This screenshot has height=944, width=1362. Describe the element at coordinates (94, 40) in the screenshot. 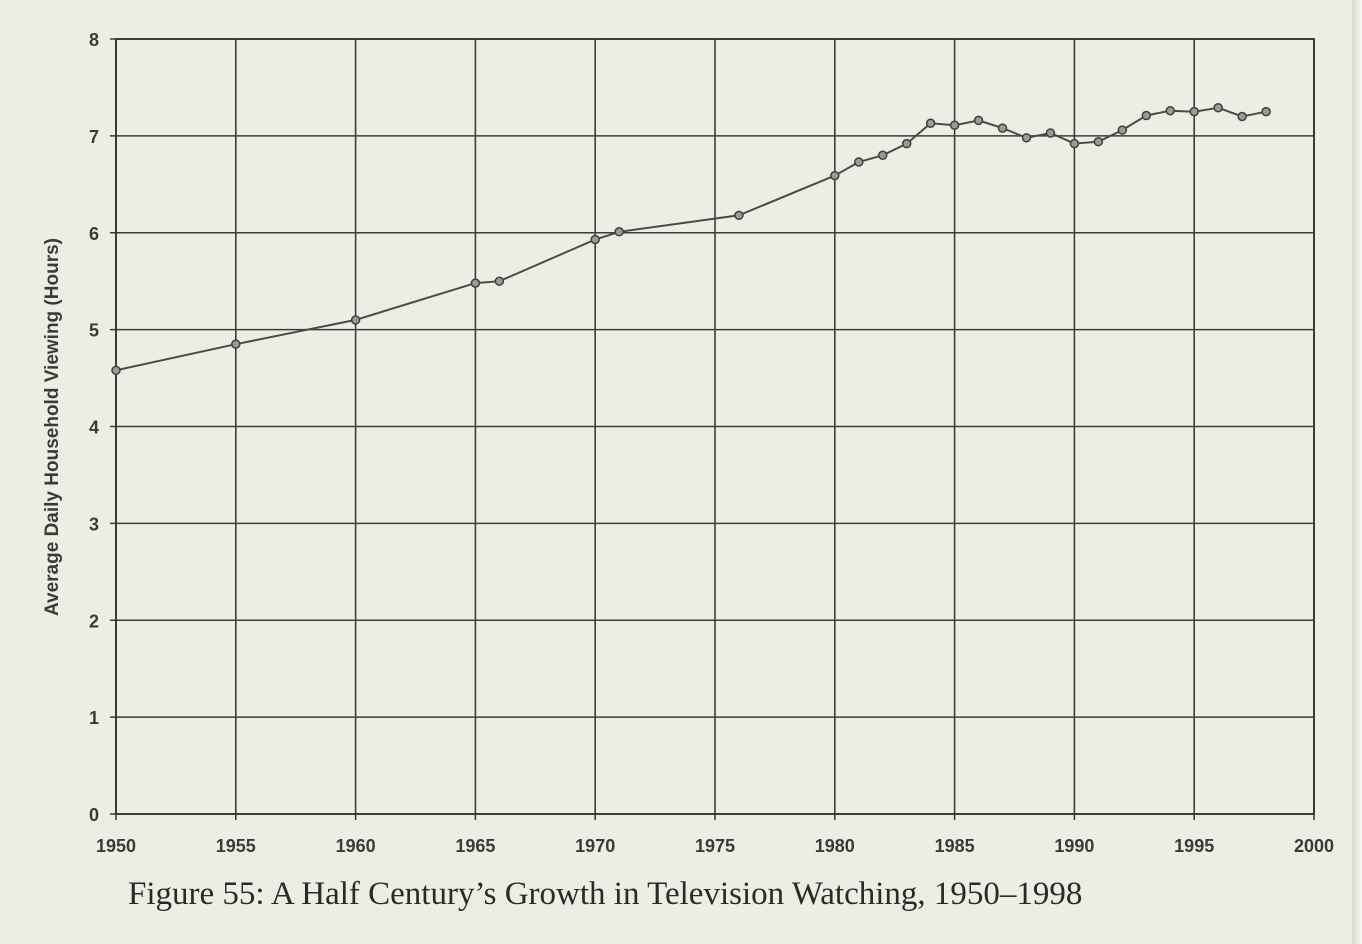

I see `y-tick-label: 8` at that location.